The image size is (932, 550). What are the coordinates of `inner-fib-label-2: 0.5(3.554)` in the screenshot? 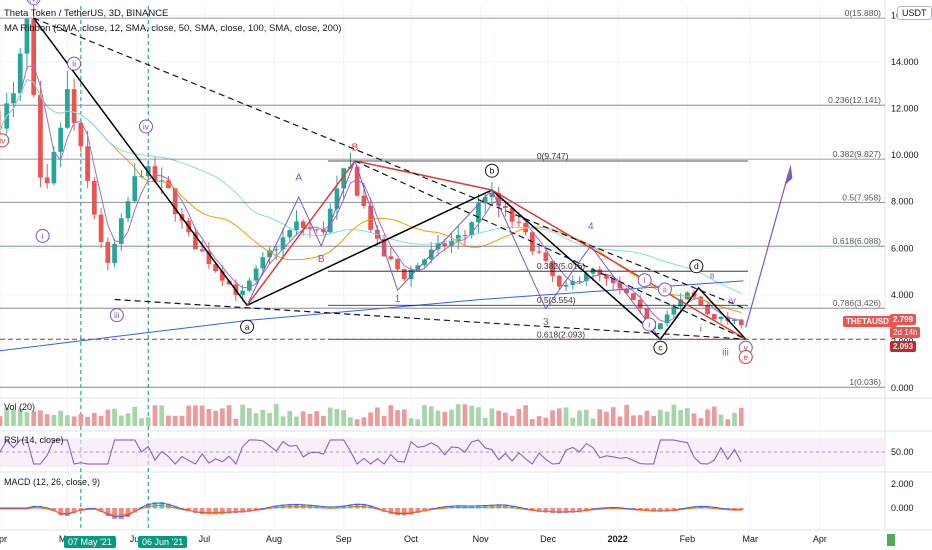 It's located at (556, 300).